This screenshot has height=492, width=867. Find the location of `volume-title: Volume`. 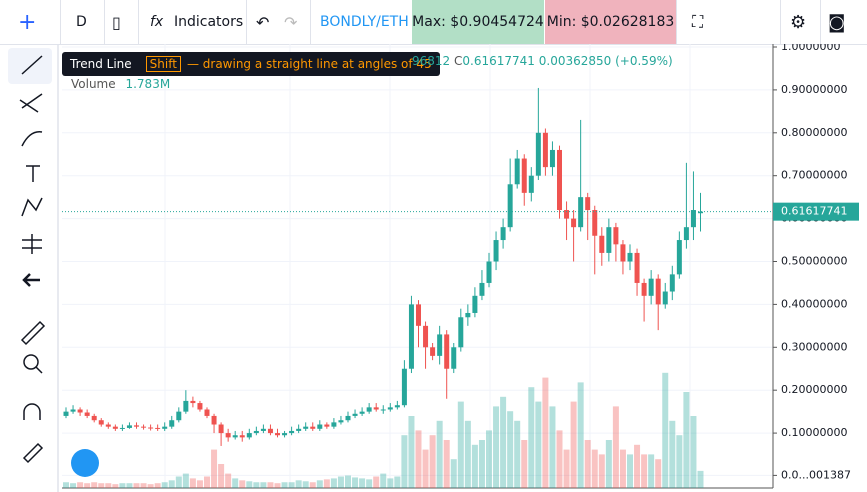

volume-title: Volume is located at coordinates (93, 84).